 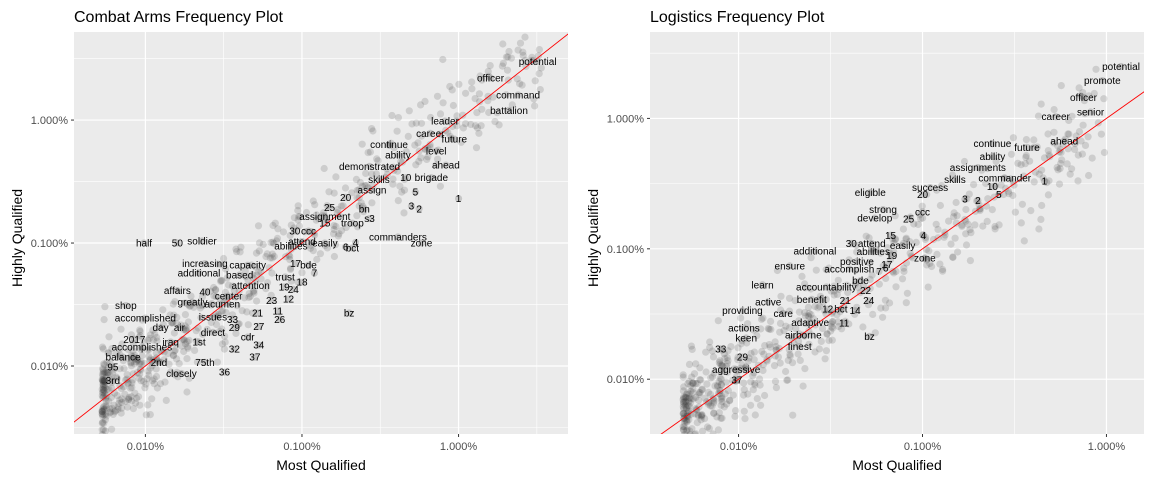 What do you see at coordinates (235, 350) in the screenshot?
I see `word-label: 32` at bounding box center [235, 350].